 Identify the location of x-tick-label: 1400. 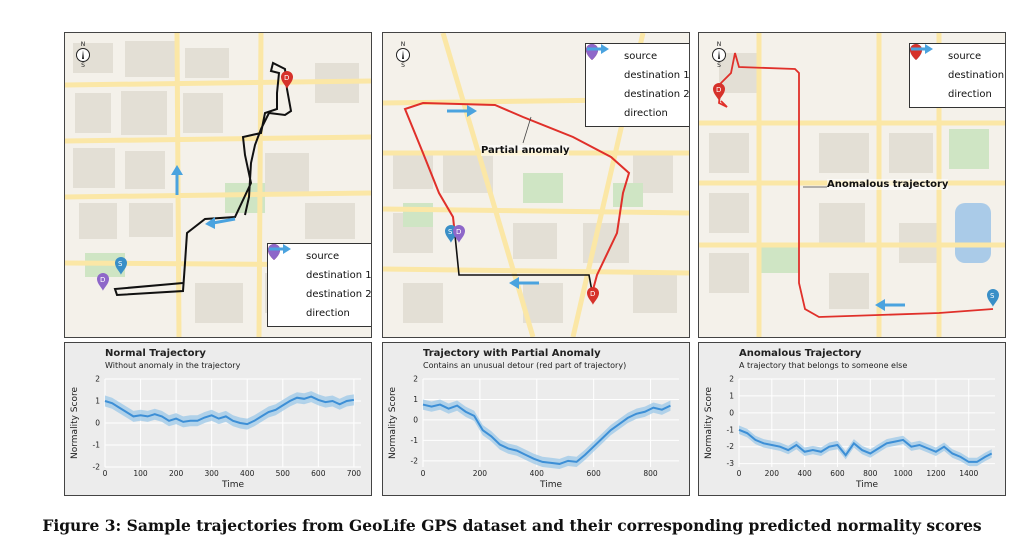
(968, 473).